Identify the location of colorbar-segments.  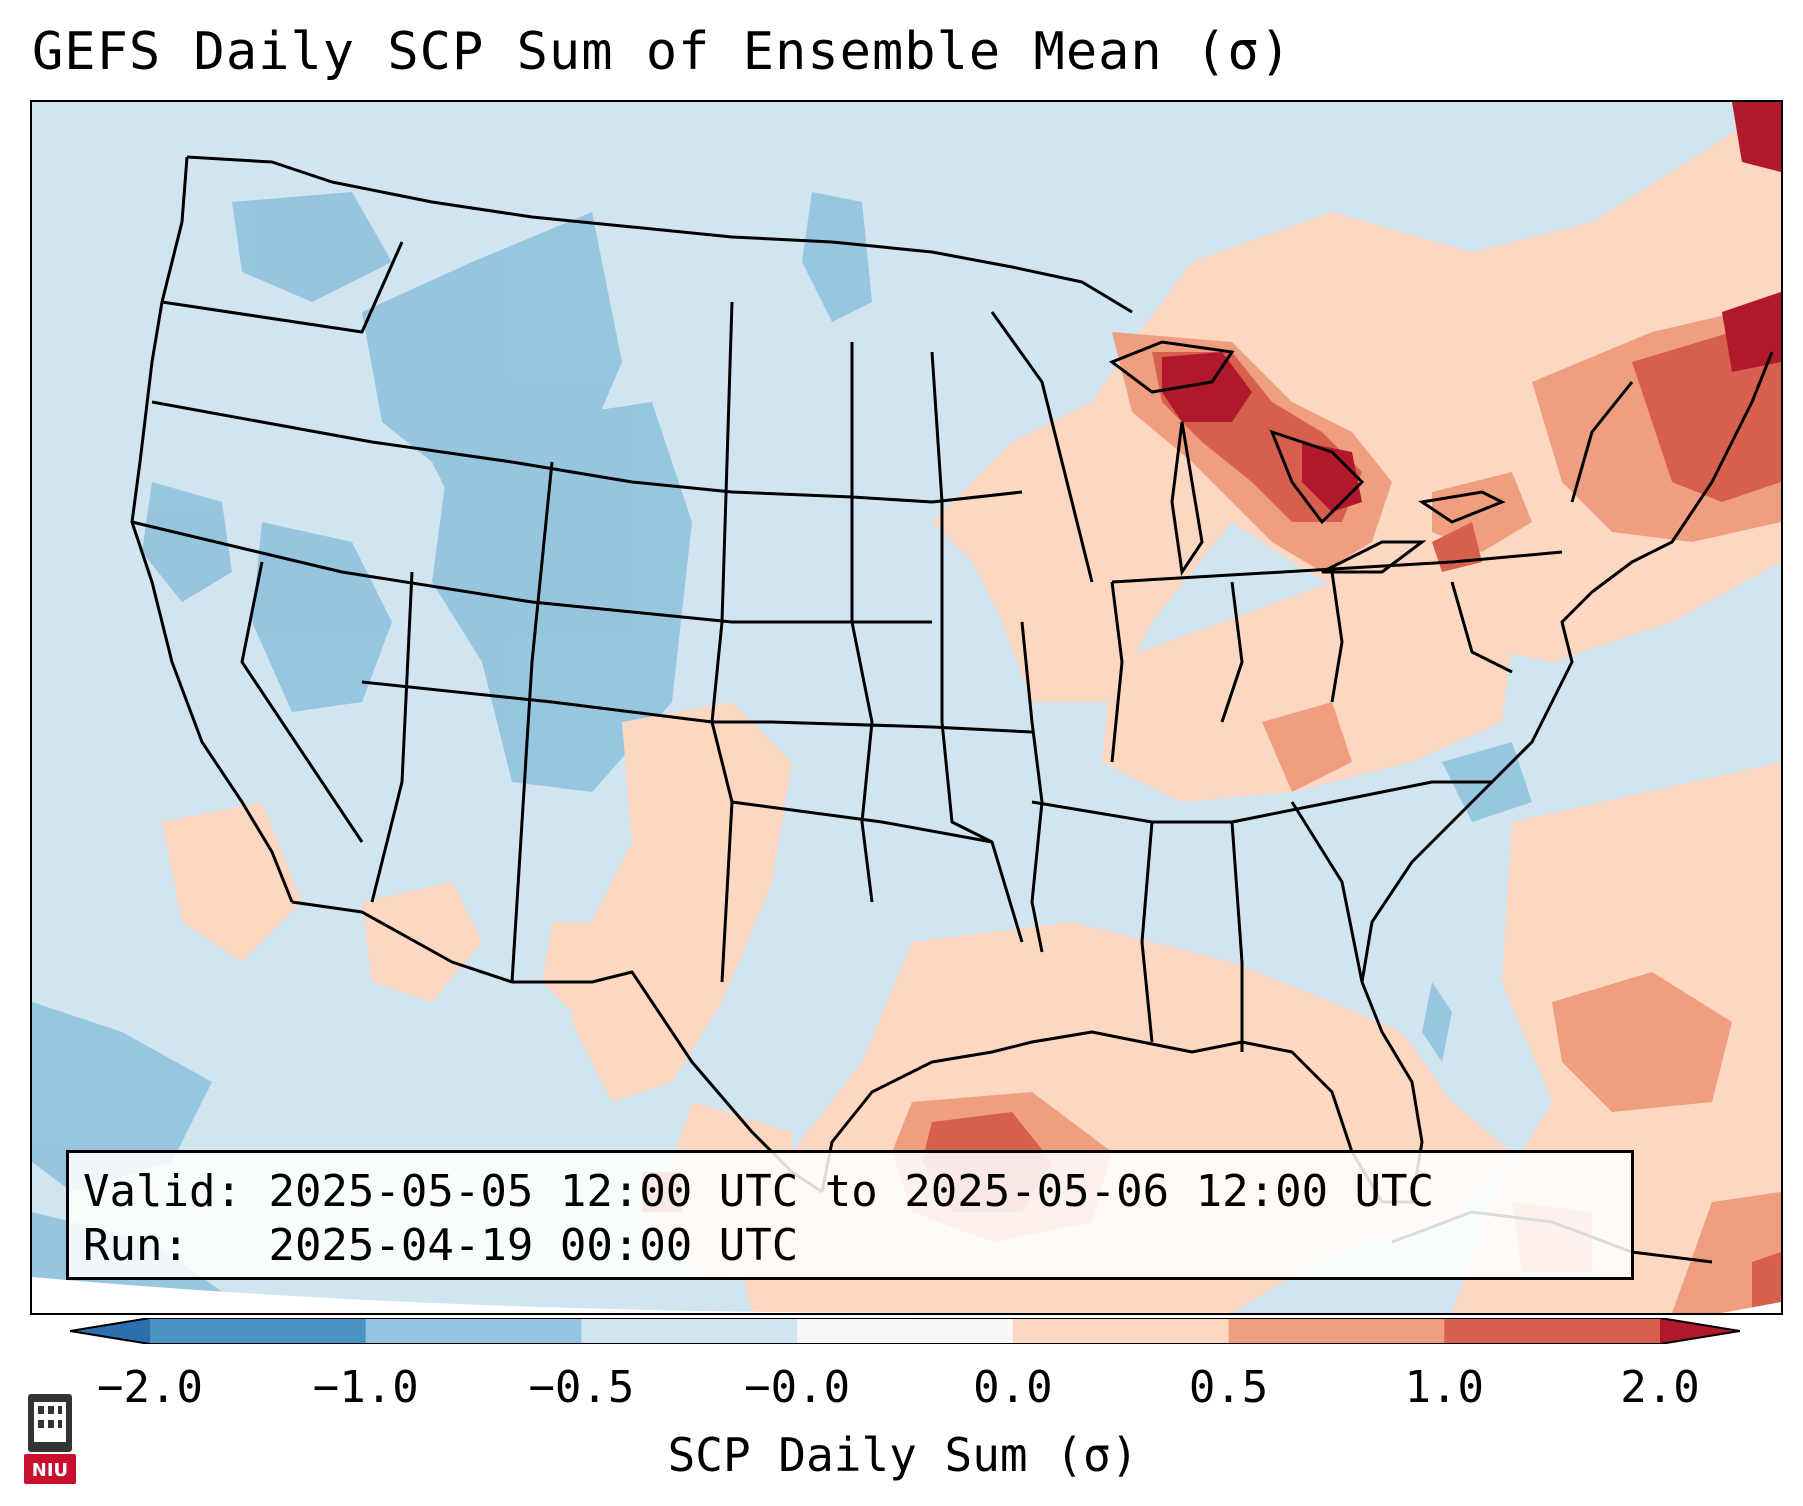
(905, 1331).